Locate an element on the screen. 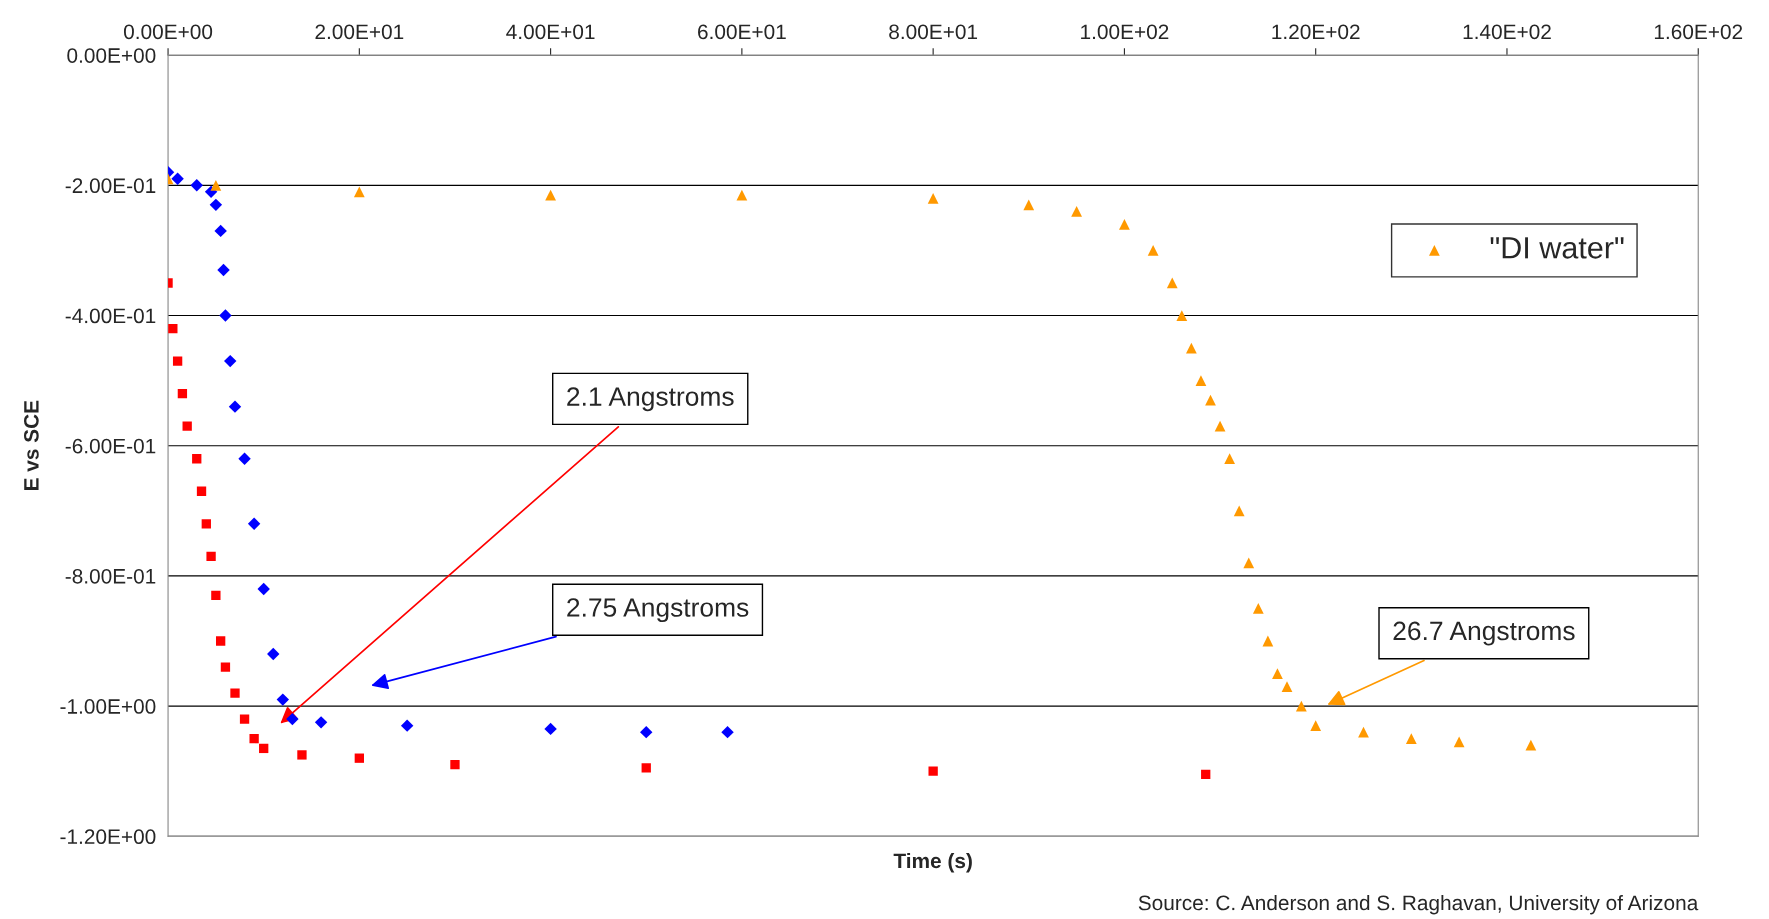 The image size is (1769, 919). y-tick-label: -2.00E-01 is located at coordinates (110, 186).